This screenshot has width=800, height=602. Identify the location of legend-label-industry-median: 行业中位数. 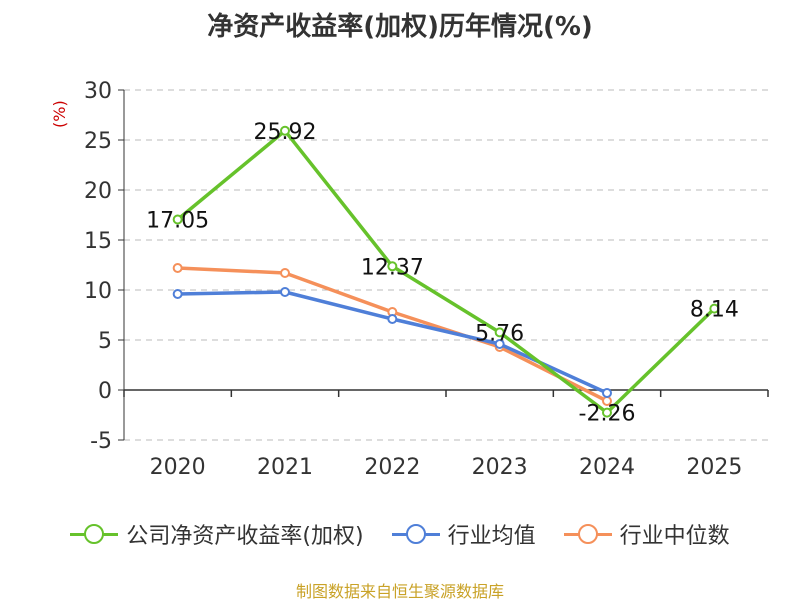
(674, 536).